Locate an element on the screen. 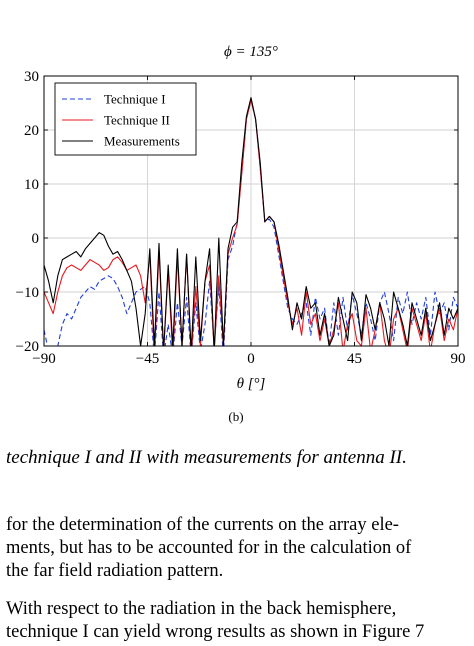 This screenshot has width=474, height=646. legend-label: Technique I is located at coordinates (135, 99).